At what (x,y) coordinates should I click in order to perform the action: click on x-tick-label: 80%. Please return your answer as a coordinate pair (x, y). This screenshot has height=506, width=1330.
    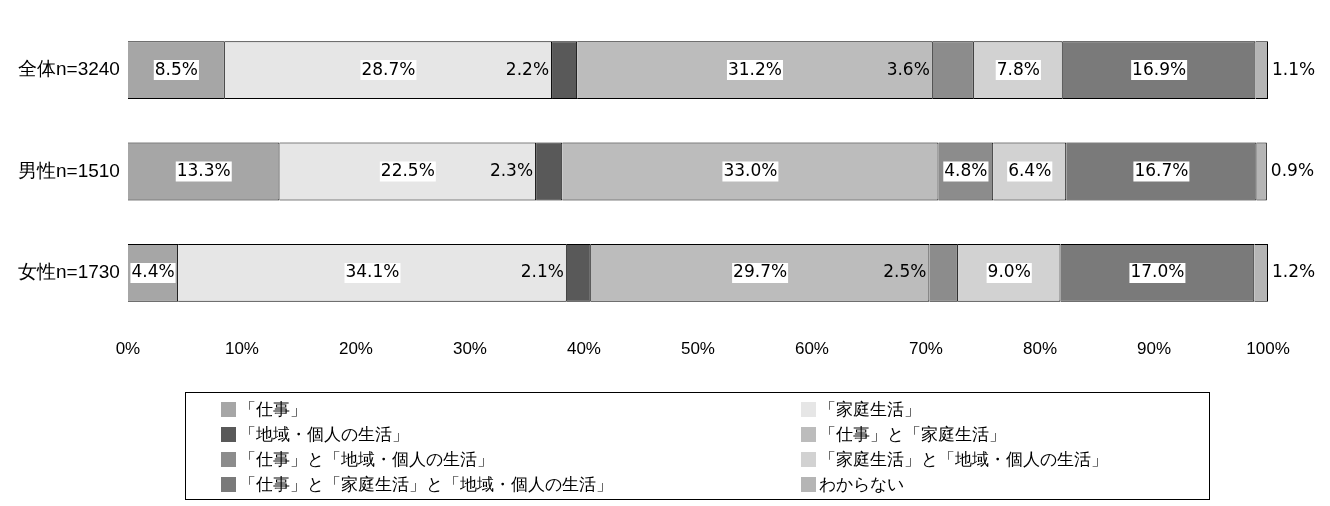
    Looking at the image, I should click on (1039, 349).